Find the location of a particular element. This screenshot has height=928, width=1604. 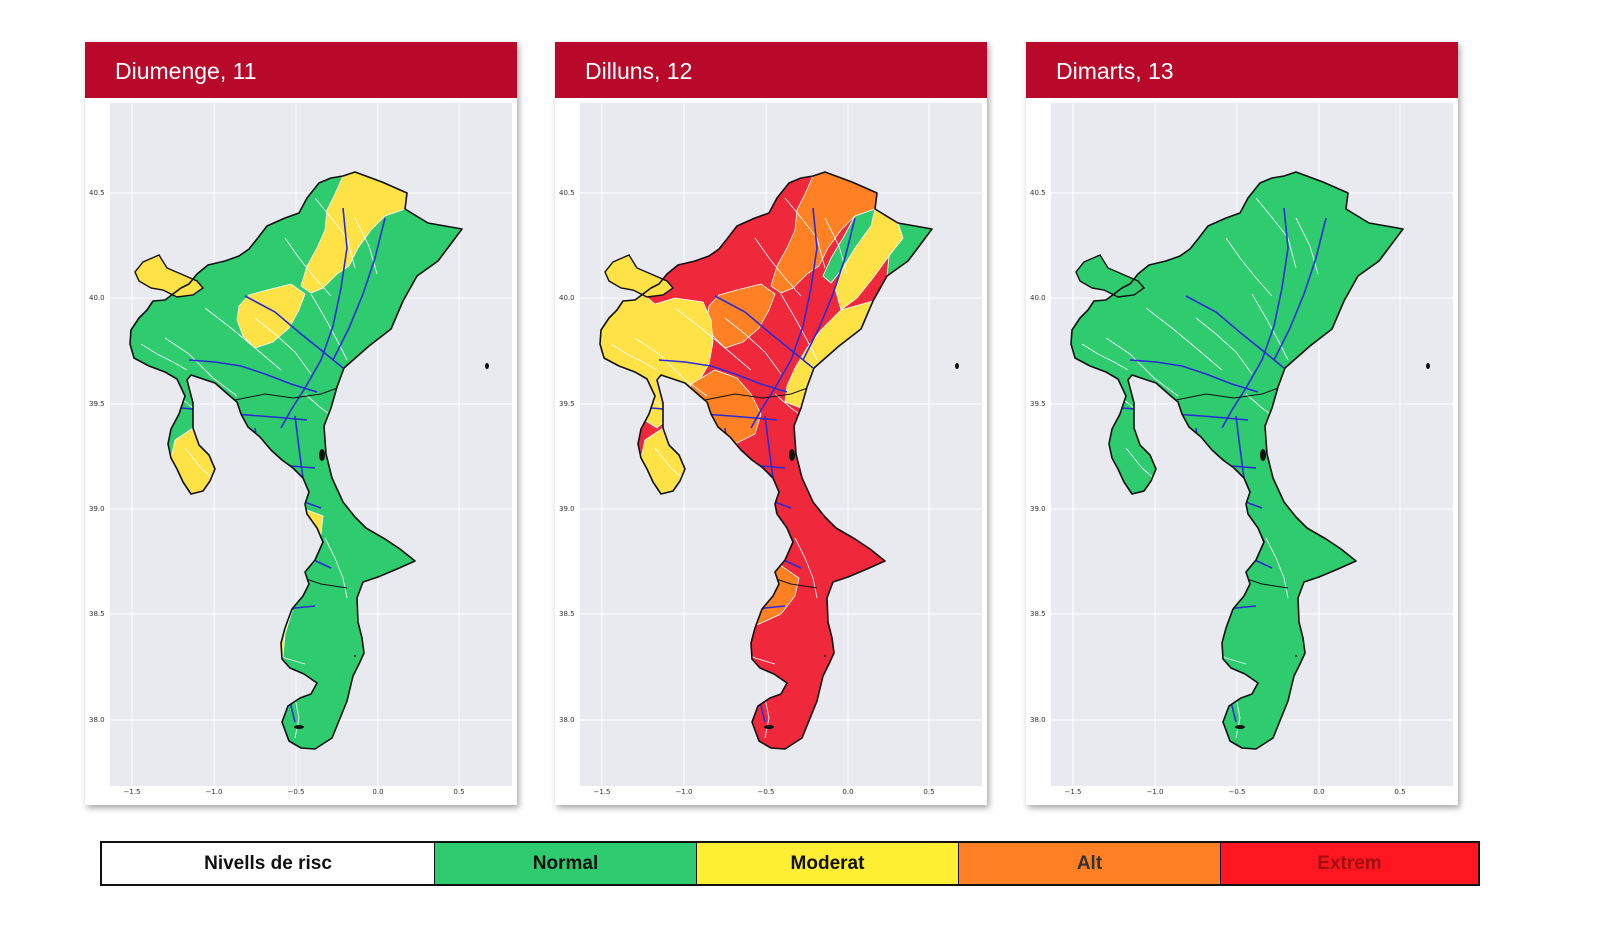

legend-normal: Normal is located at coordinates (565, 863).